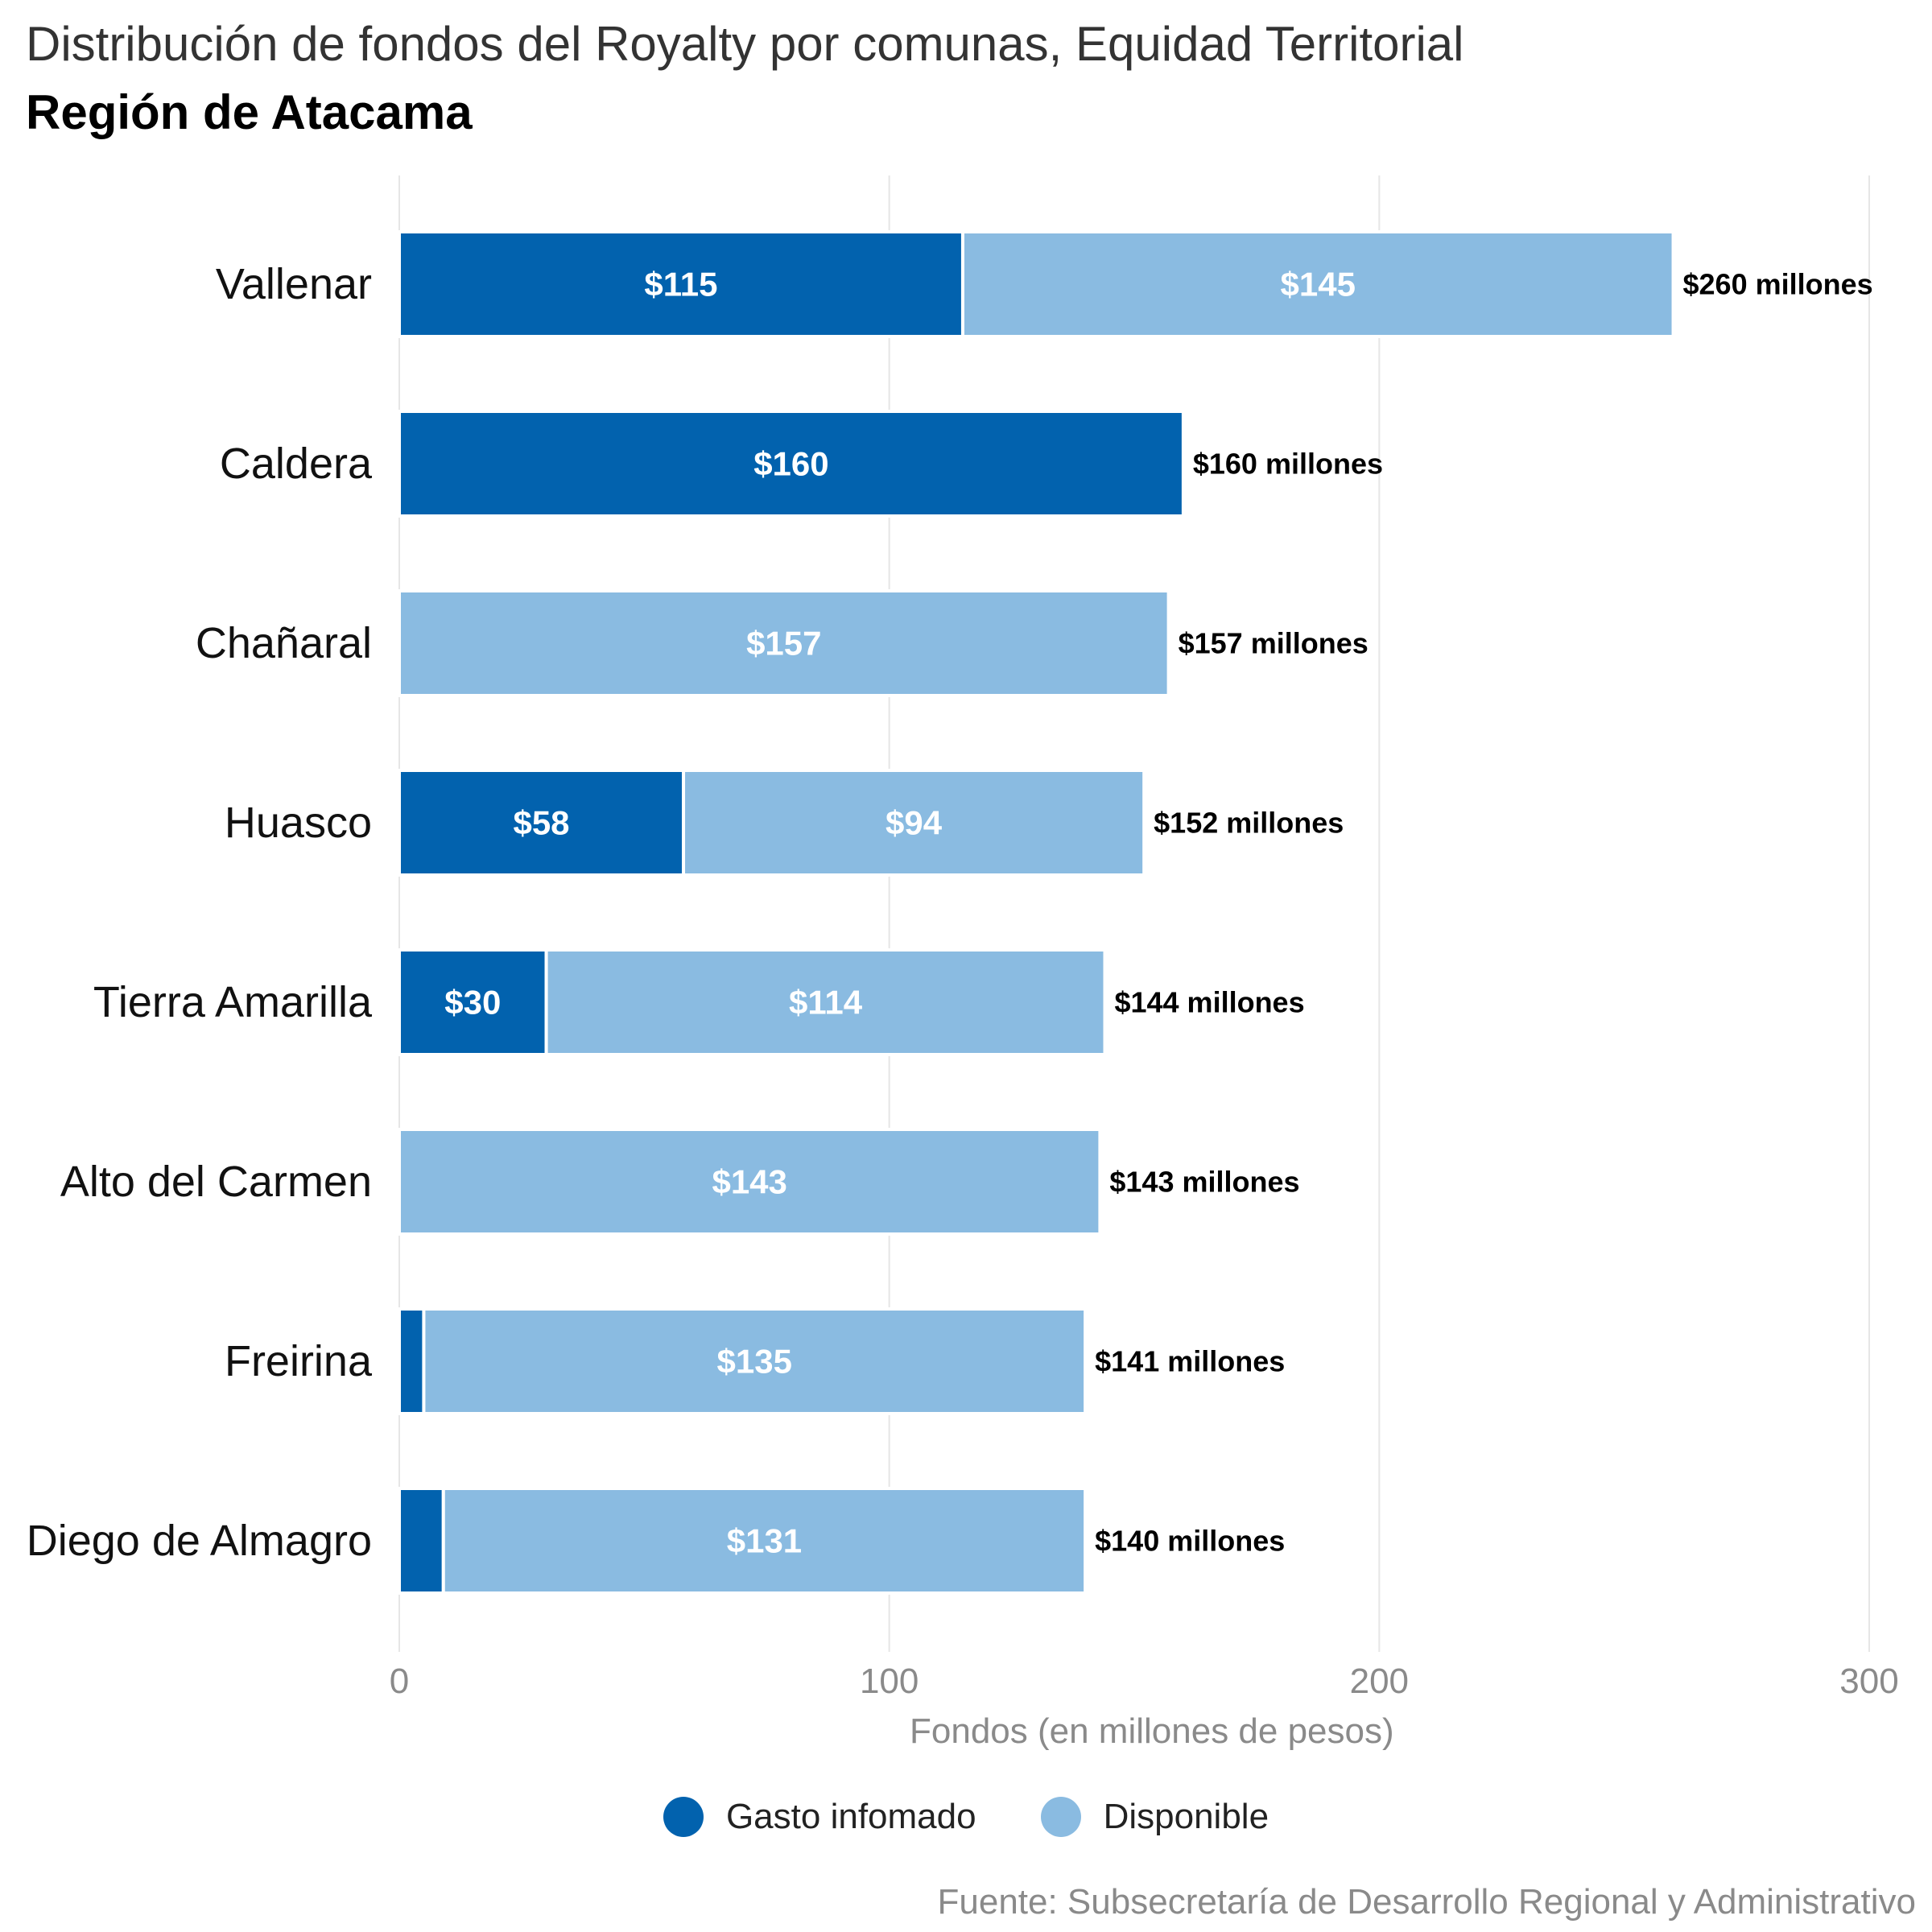 Image resolution: width=1932 pixels, height=1932 pixels. Describe the element at coordinates (296, 464) in the screenshot. I see `category-label: Caldera` at that location.